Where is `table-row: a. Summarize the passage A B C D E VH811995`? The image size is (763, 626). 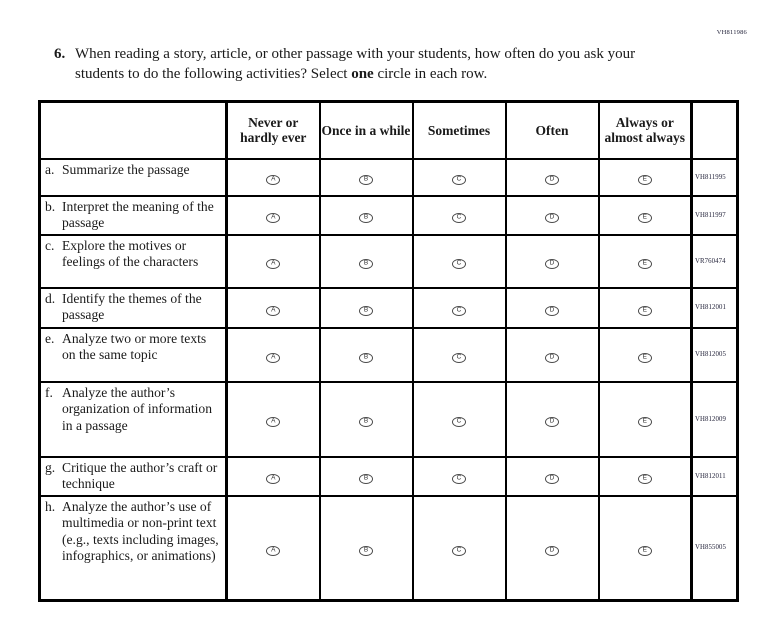
table-row: a. Summarize the passage A B C D E VH811995 is located at coordinates (388, 177).